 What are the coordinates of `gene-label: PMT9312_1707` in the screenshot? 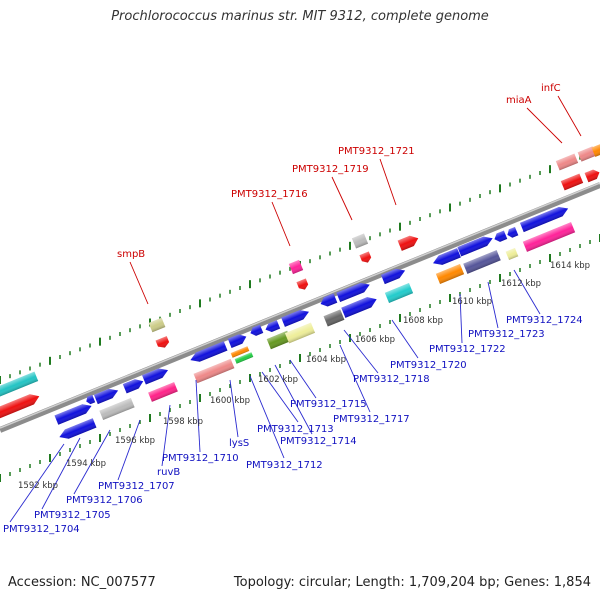 It's located at (136, 486).